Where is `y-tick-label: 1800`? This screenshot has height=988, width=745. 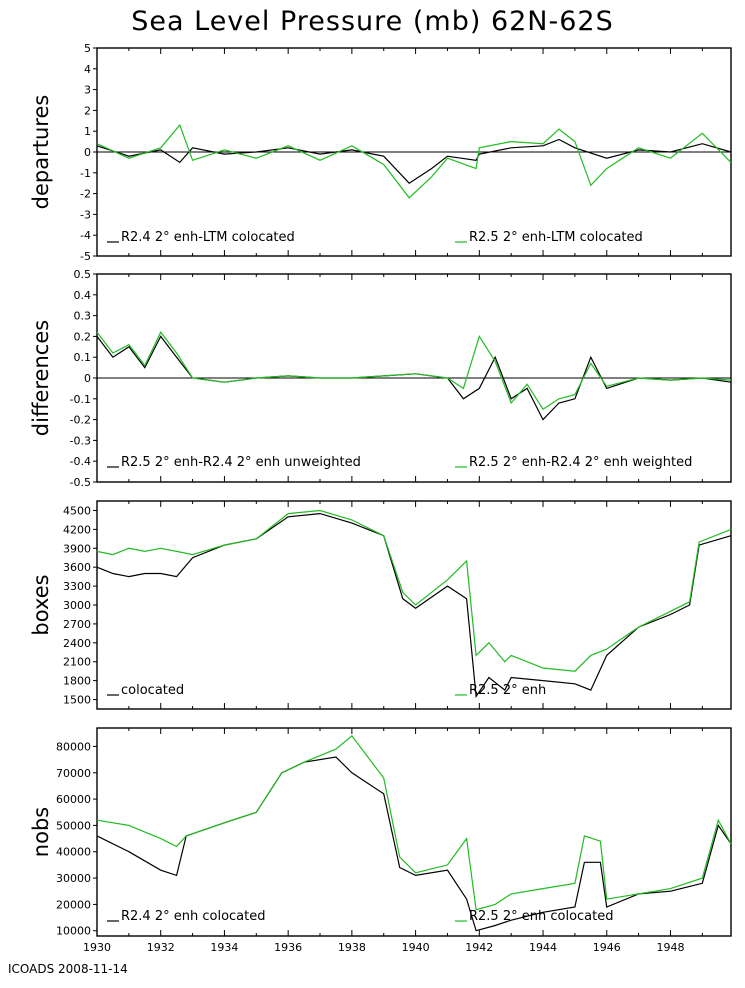
y-tick-label: 1800 is located at coordinates (77, 681).